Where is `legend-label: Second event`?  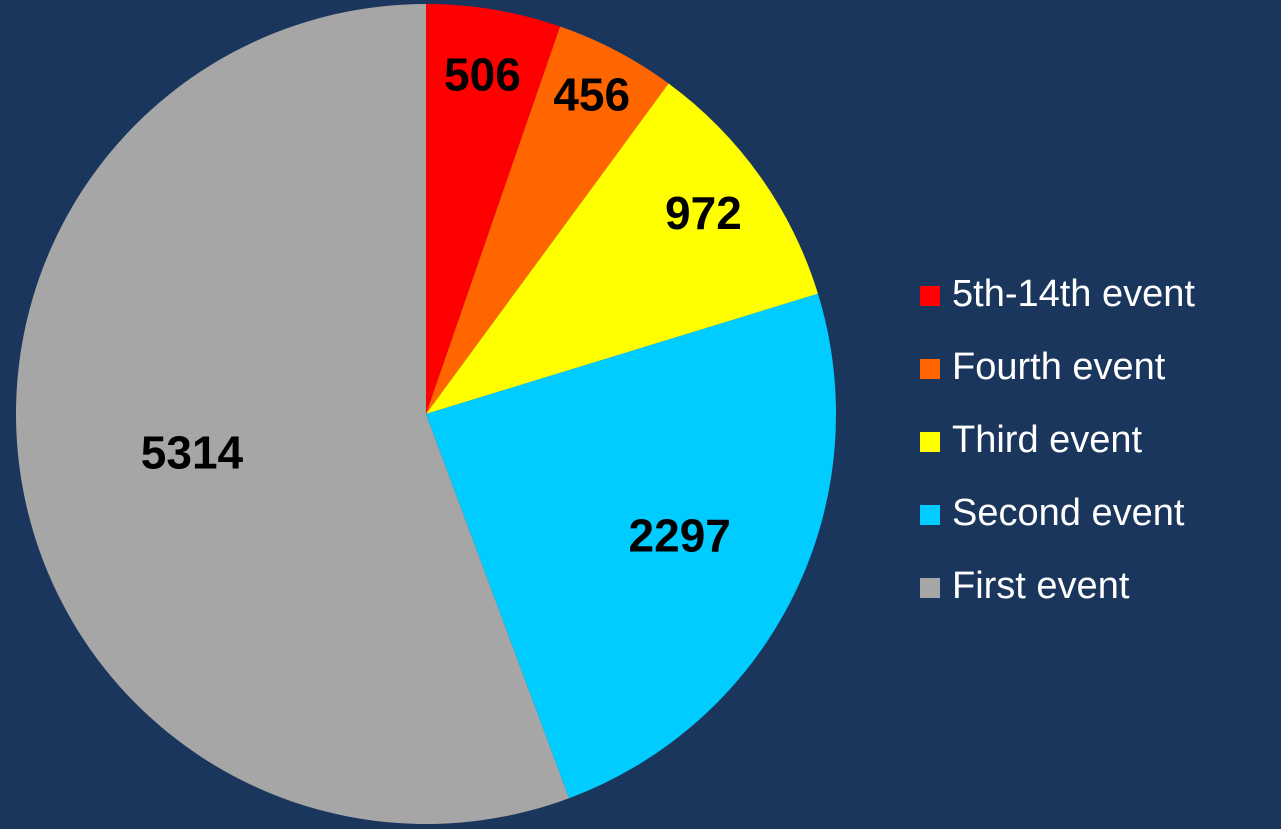 legend-label: Second event is located at coordinates (1068, 513).